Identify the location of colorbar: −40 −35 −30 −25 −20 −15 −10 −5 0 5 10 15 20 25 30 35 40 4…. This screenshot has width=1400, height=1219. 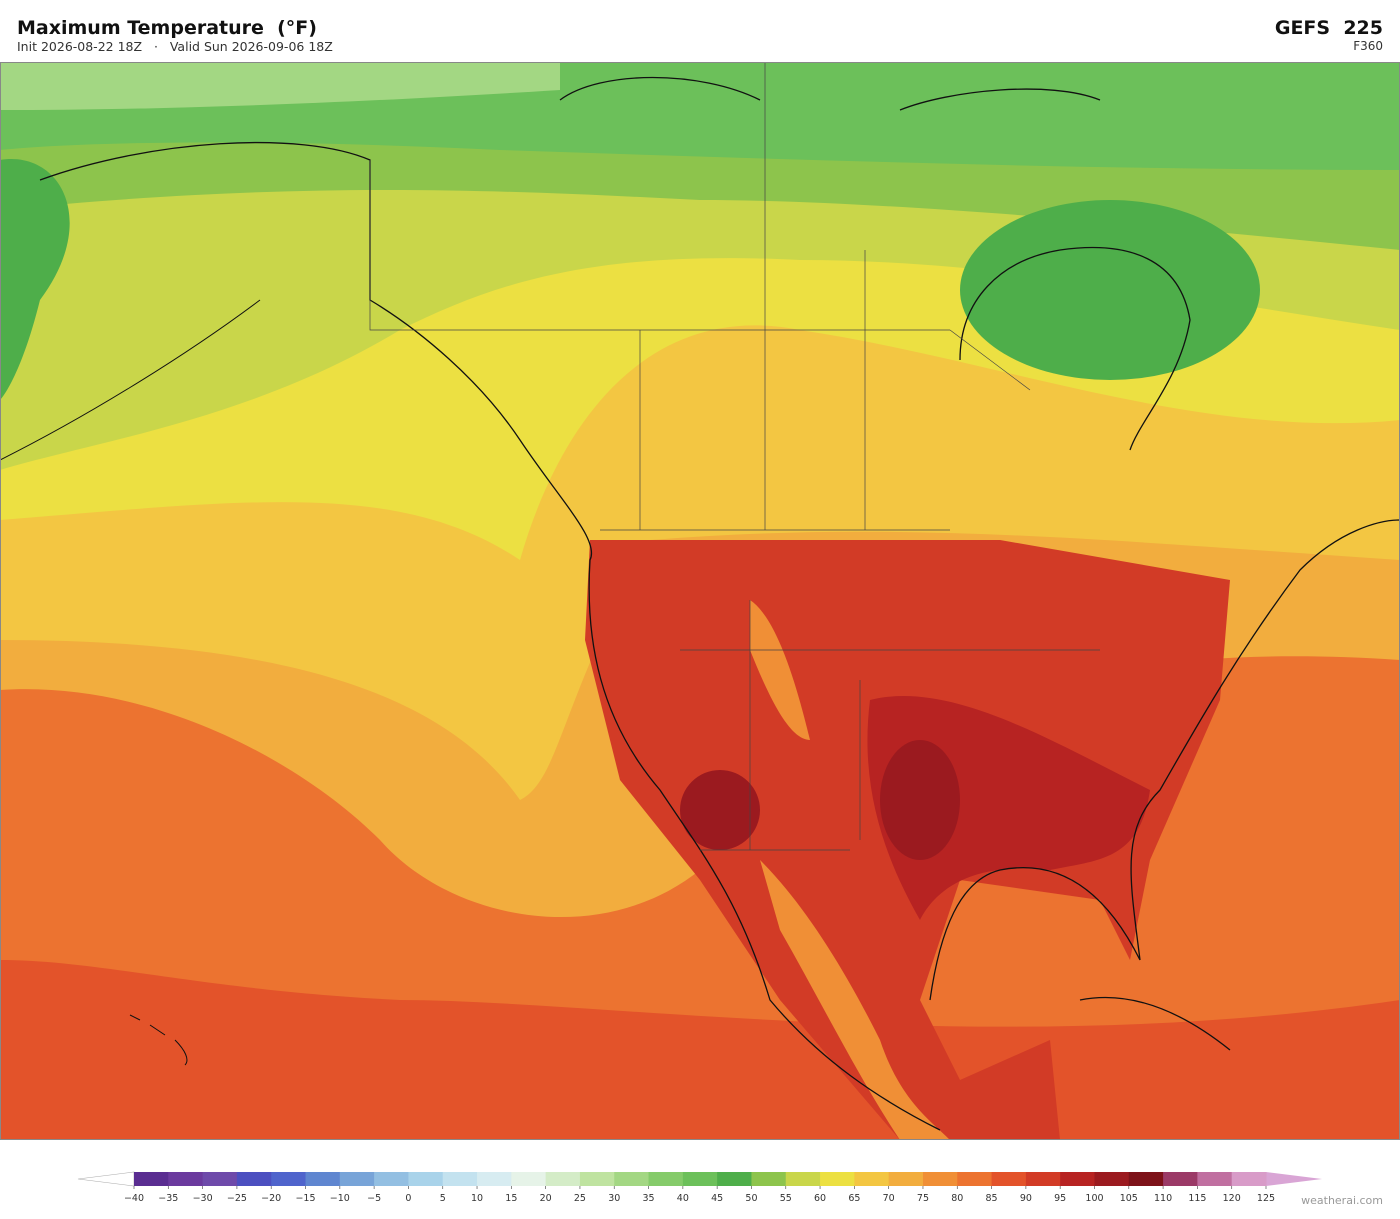
(699, 1187).